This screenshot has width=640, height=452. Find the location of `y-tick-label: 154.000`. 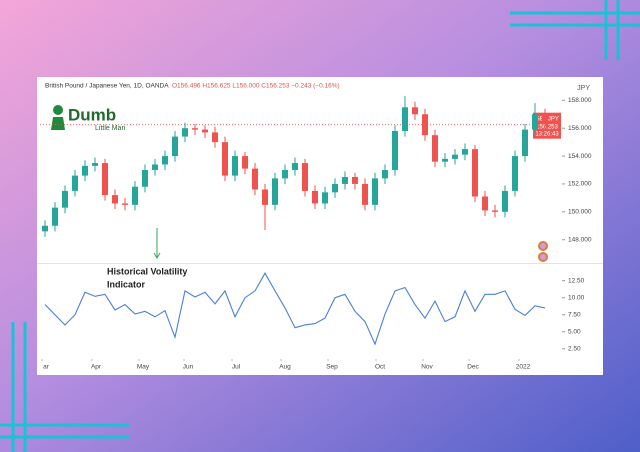

y-tick-label: 154.000 is located at coordinates (580, 156).